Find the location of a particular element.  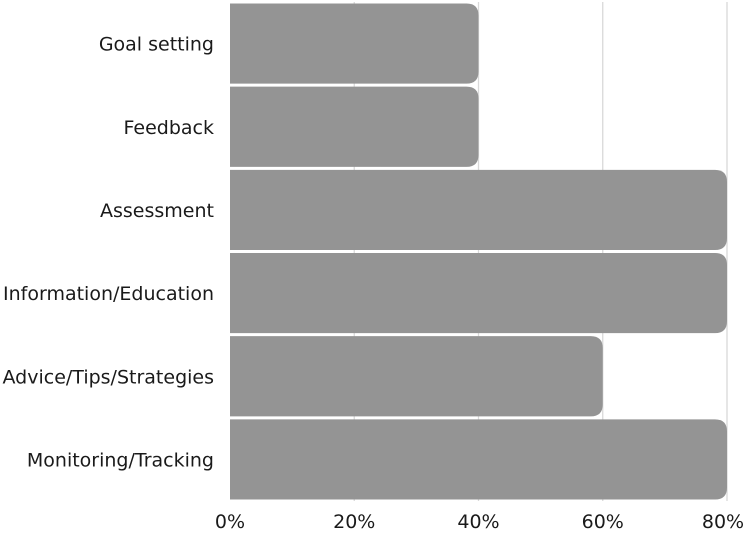

x-tick-label: 0% is located at coordinates (230, 522).